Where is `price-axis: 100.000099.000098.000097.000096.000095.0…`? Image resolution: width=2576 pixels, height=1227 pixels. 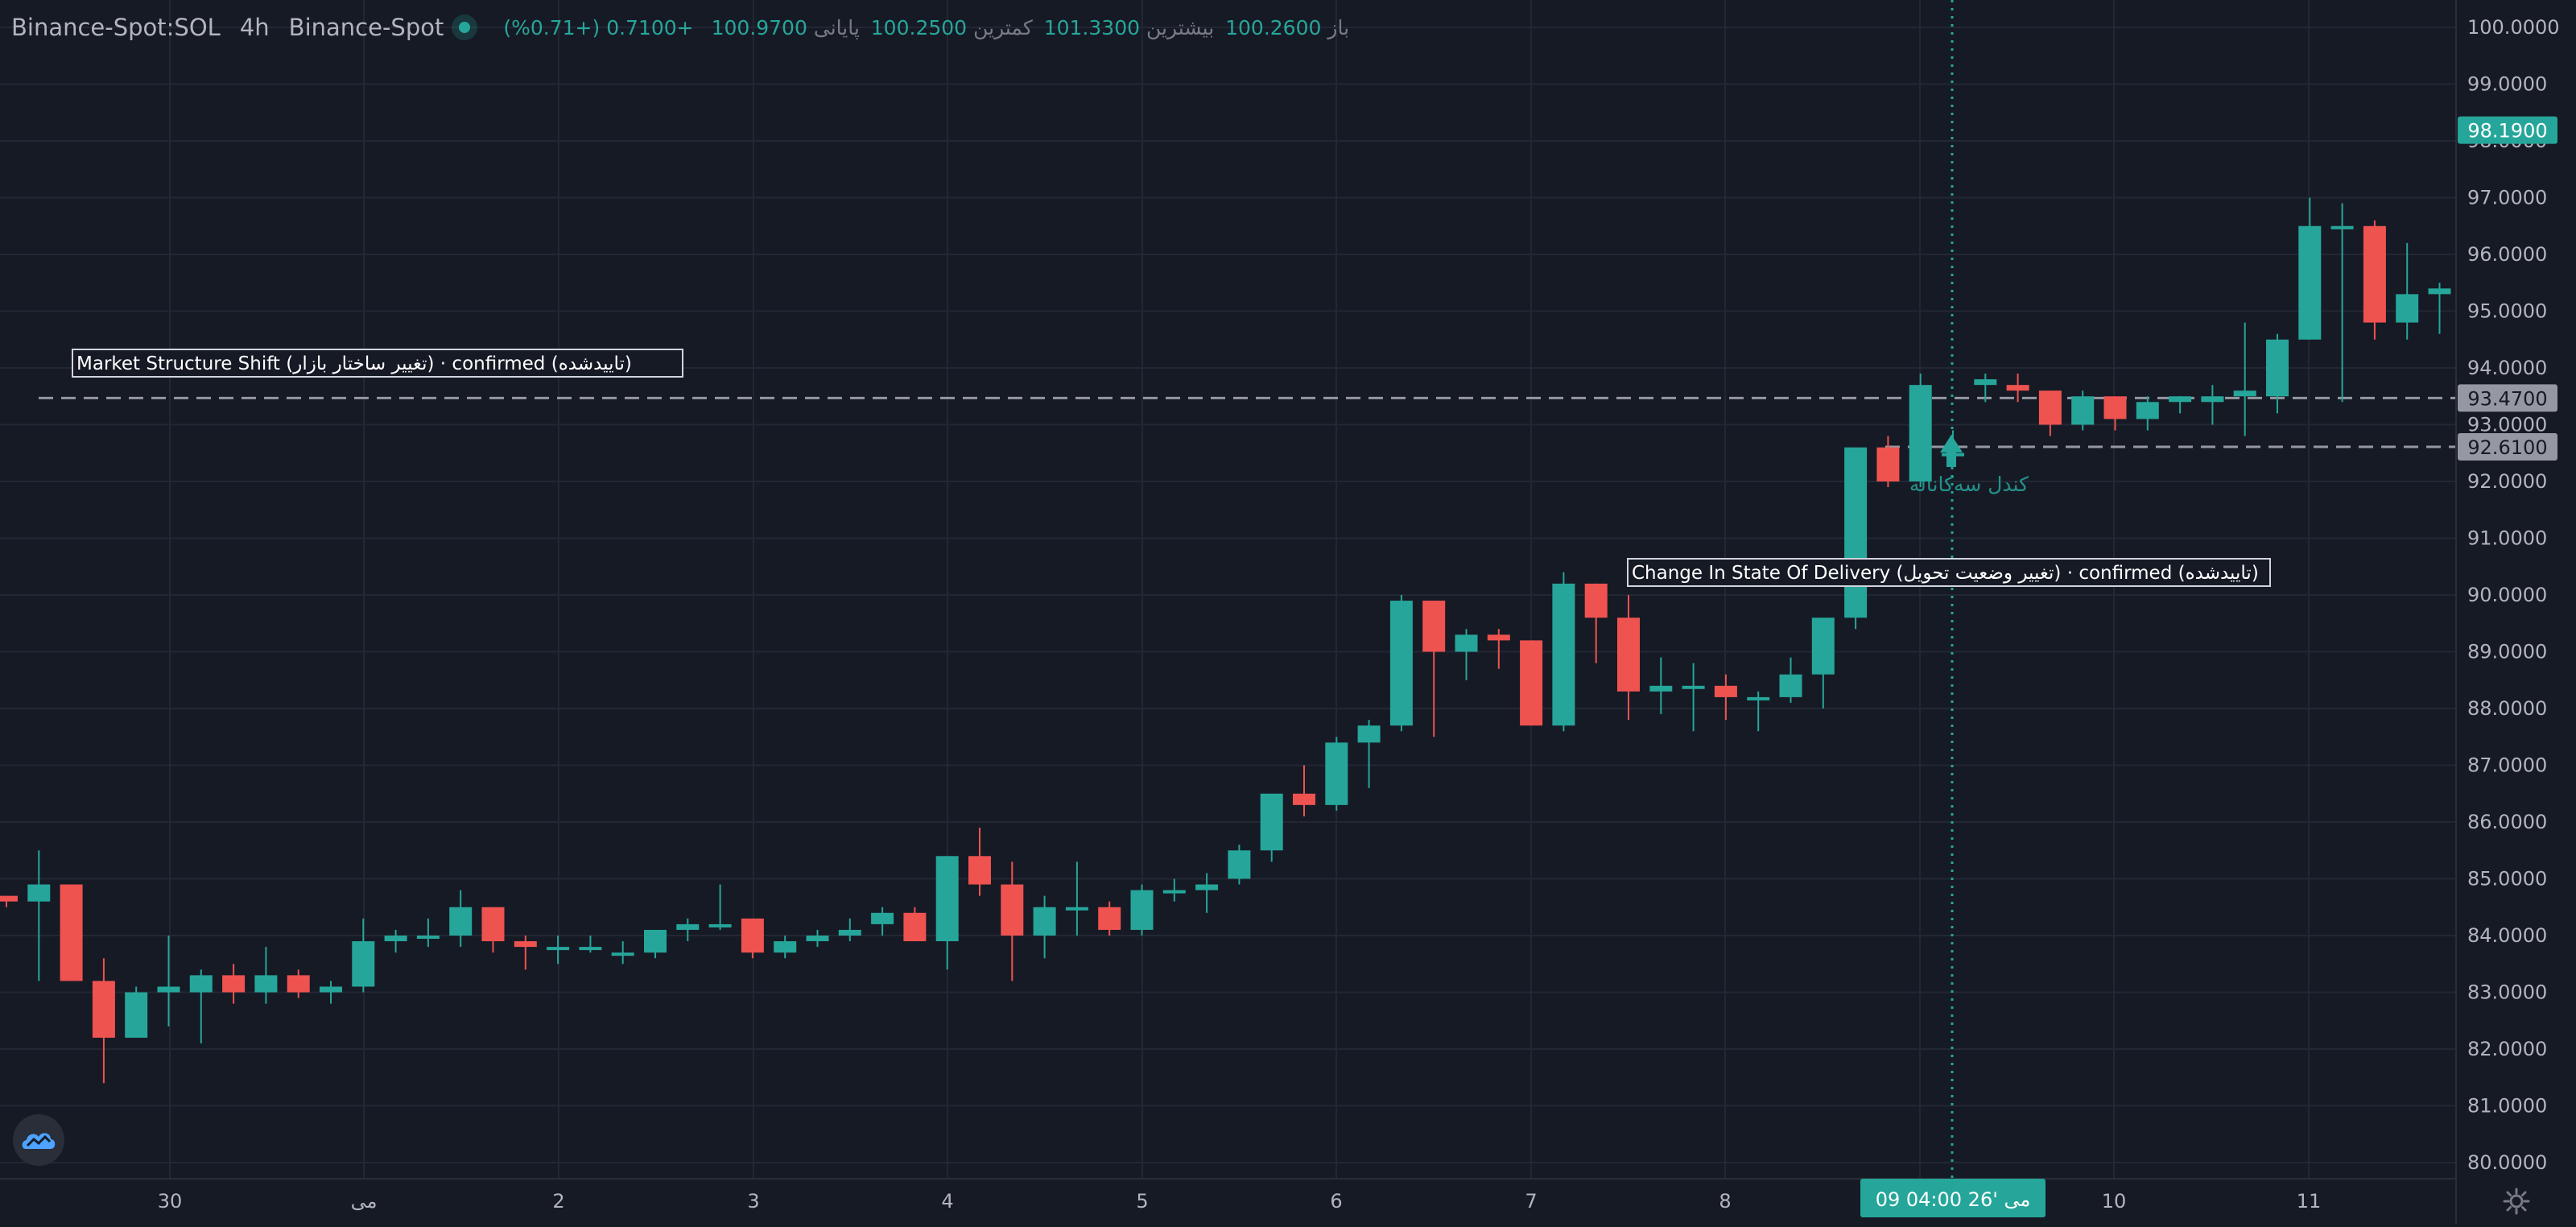
price-axis: 100.000099.000098.000097.000096.000095.0… is located at coordinates (2515, 612).